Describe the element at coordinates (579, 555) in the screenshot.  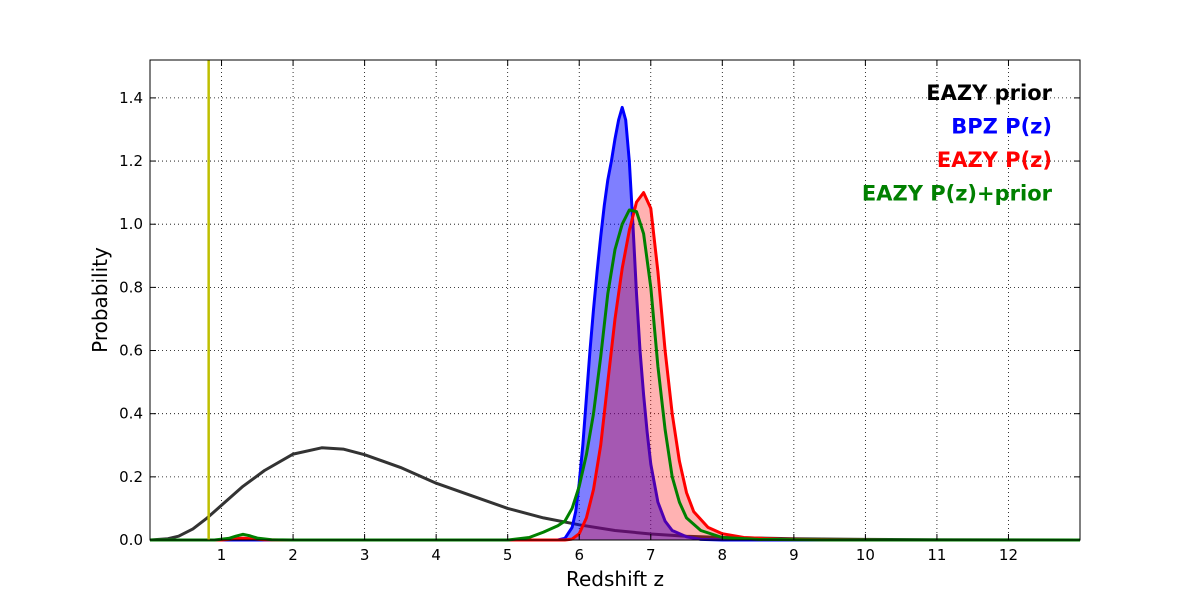
I see `x-tick-label: 6` at that location.